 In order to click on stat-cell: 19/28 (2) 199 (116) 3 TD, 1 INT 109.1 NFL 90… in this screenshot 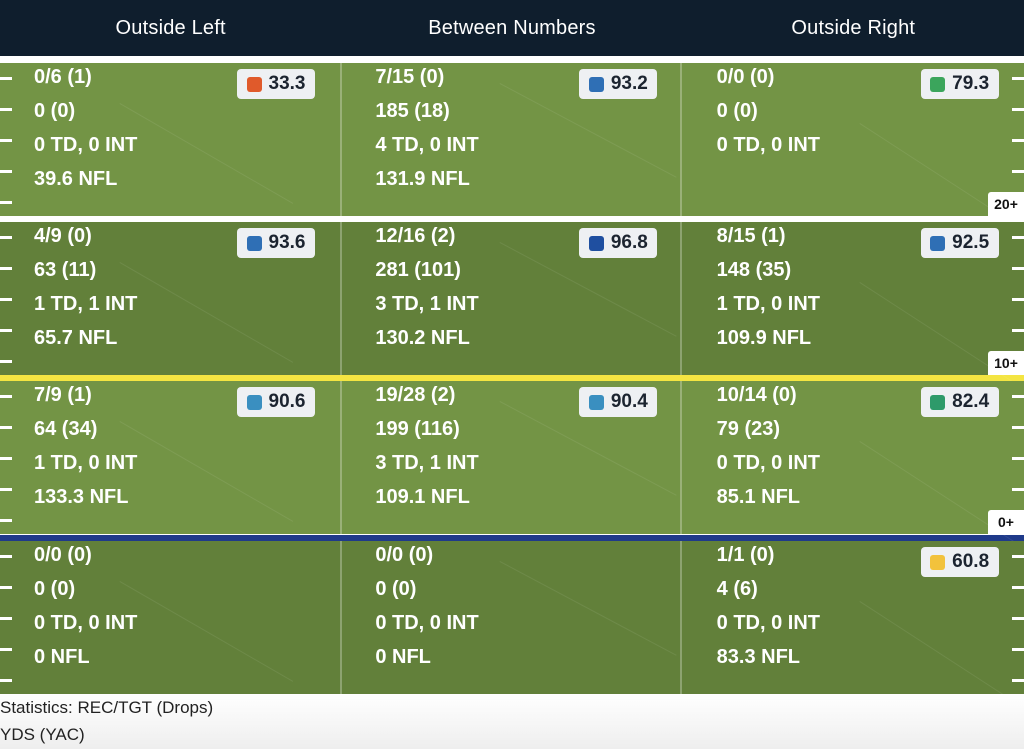, I will do `click(511, 457)`.